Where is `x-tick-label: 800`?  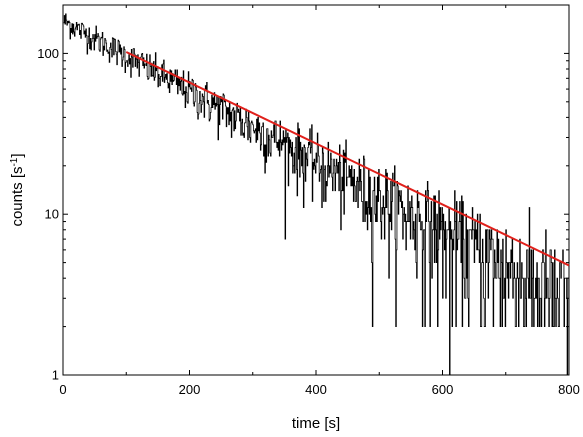
x-tick-label: 800 is located at coordinates (569, 389).